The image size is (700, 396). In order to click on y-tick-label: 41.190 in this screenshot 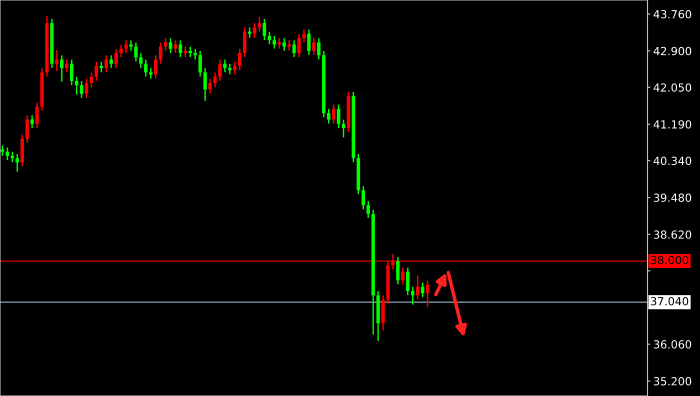, I will do `click(673, 124)`.